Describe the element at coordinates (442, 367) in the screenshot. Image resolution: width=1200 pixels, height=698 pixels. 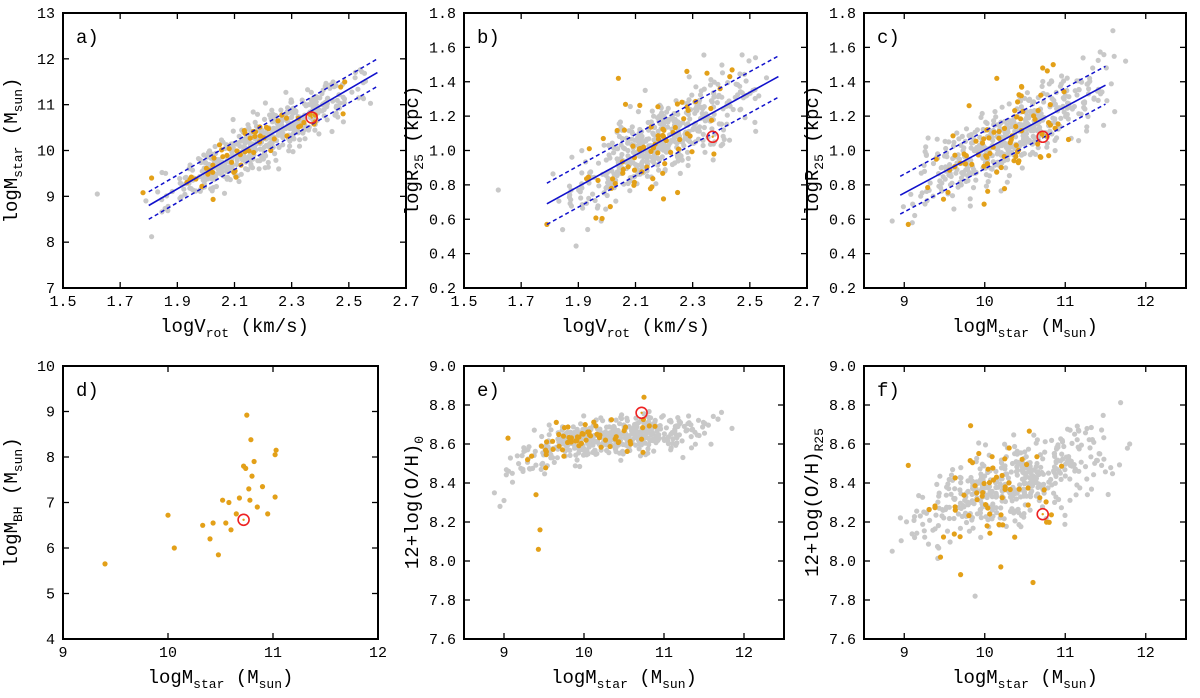
I see `y-tick-label: 9.0` at that location.